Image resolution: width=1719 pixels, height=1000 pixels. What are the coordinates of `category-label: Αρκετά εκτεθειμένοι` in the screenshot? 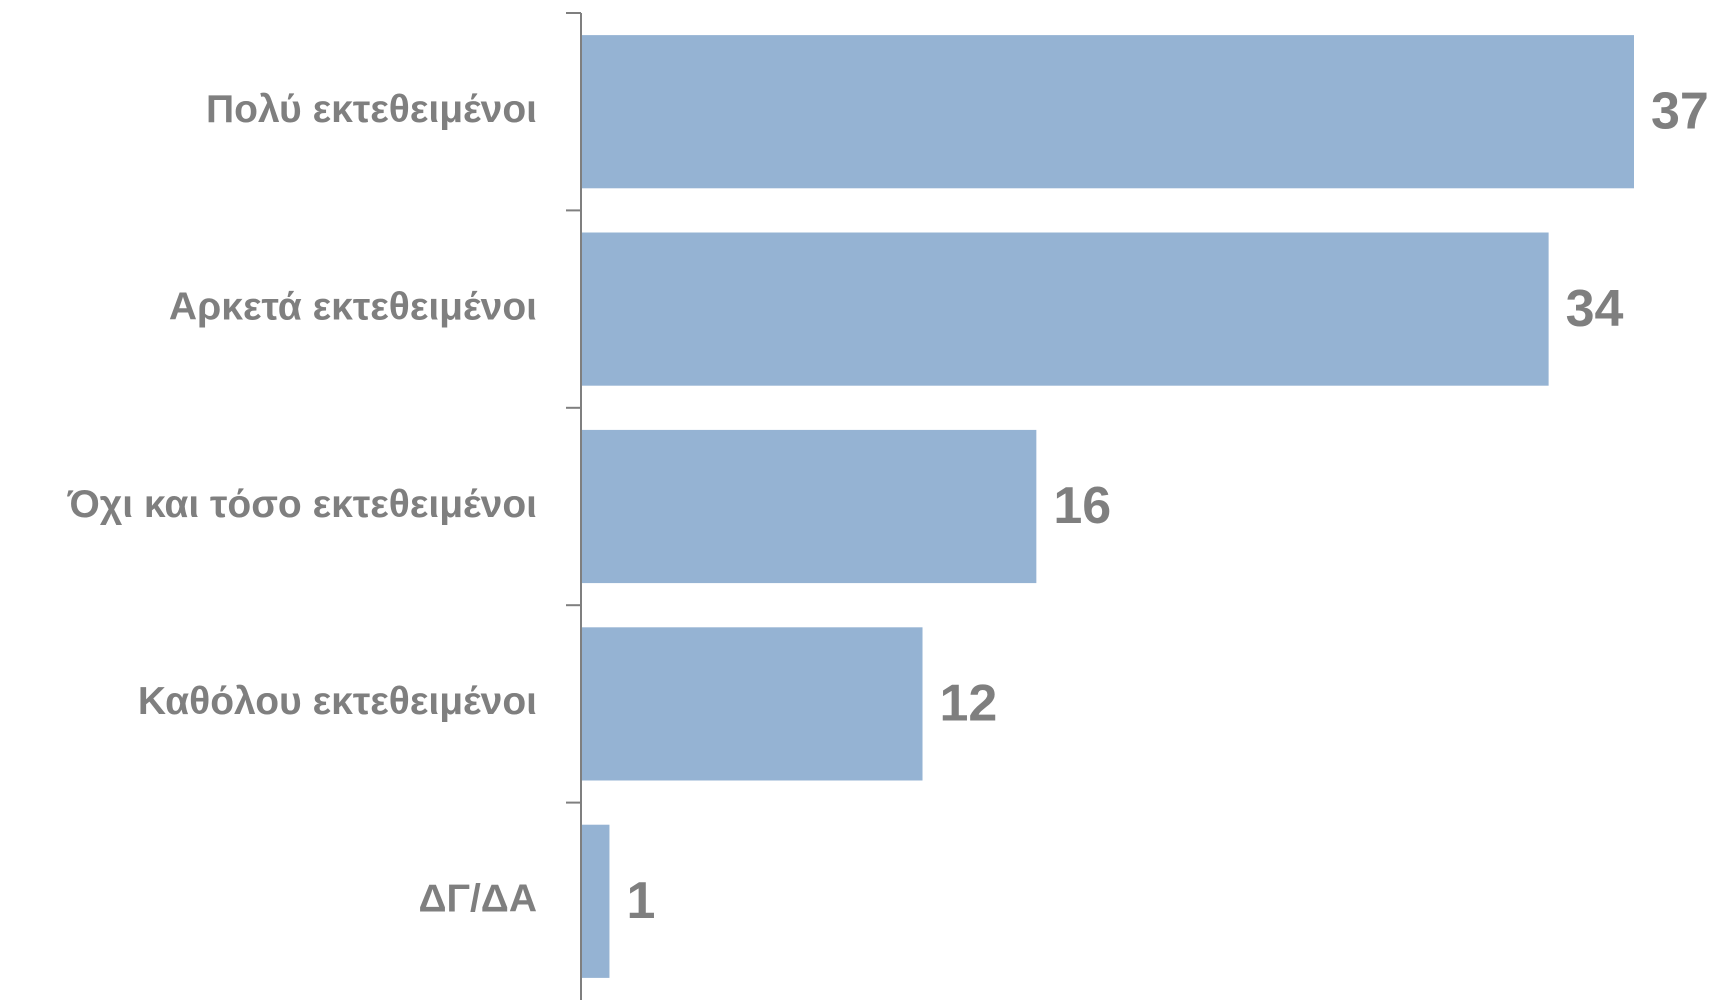 It's located at (353, 306).